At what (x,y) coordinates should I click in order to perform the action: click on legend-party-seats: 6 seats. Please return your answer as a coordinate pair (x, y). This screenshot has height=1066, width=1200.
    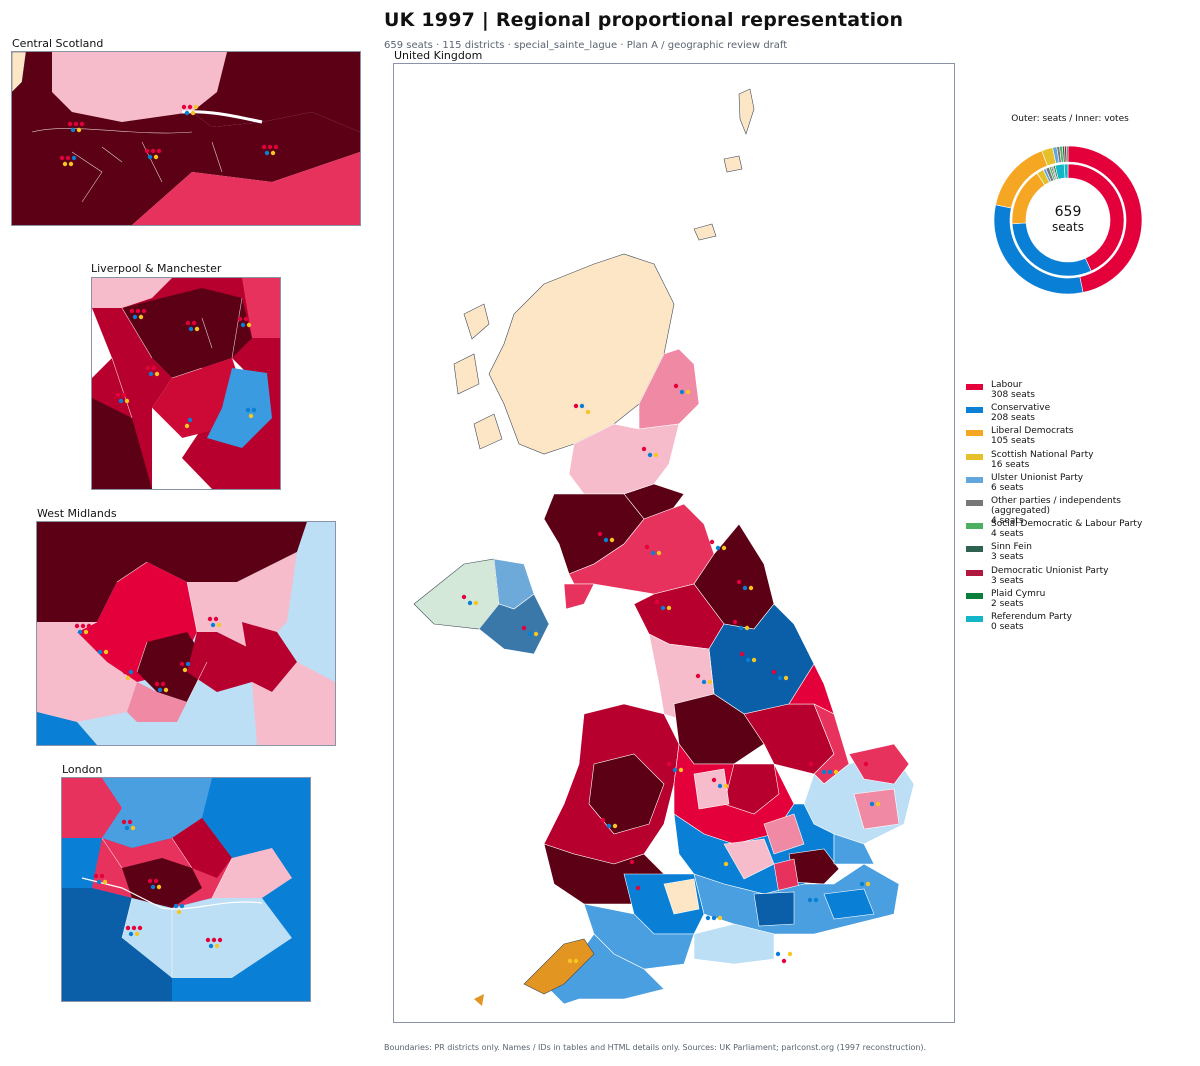
    Looking at the image, I should click on (1007, 487).